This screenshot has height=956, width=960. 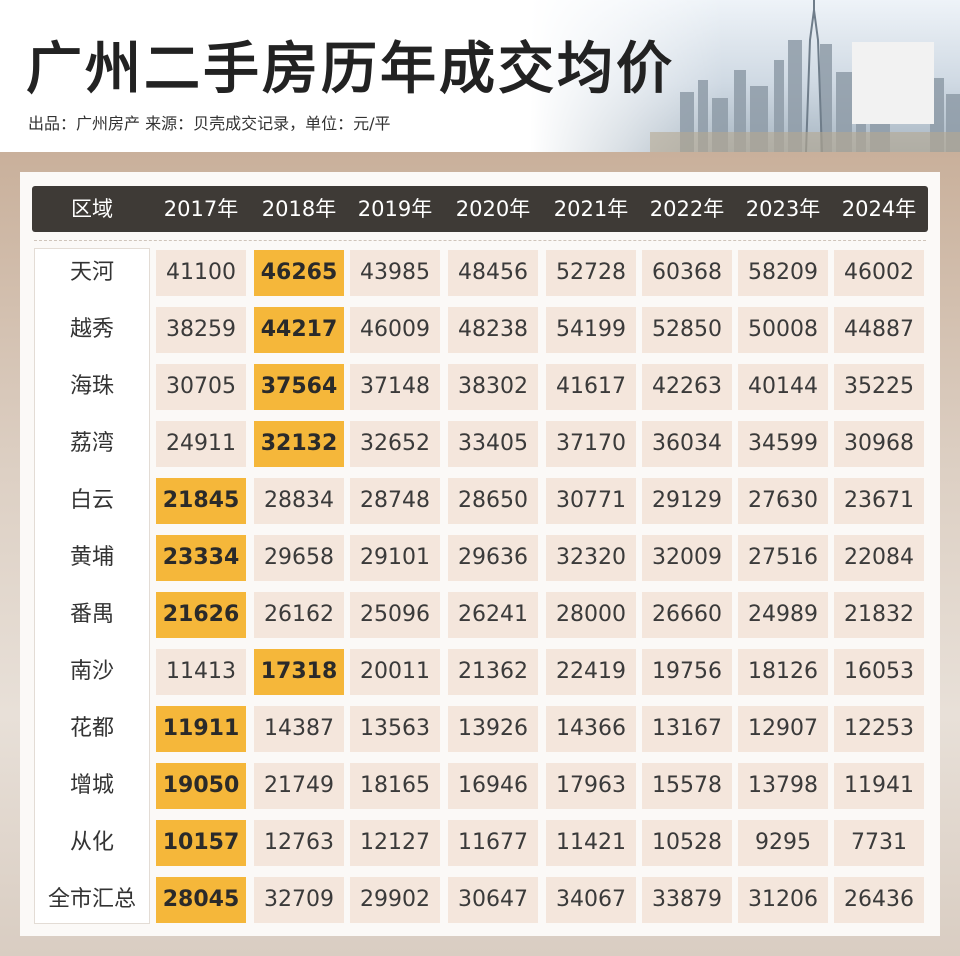 I want to click on value-cell: 40144, so click(x=783, y=387).